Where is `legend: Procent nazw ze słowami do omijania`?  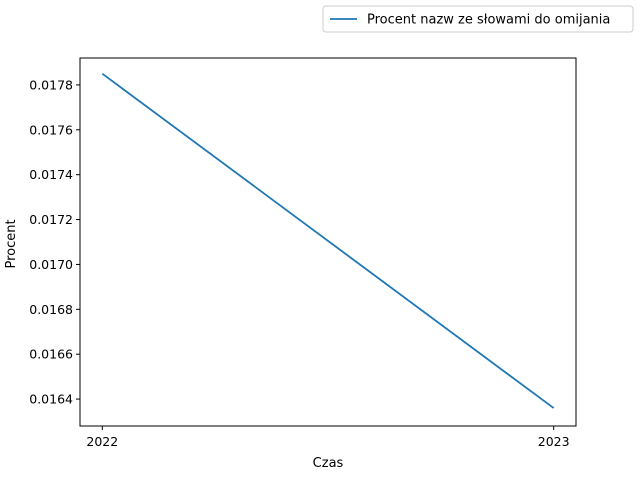
legend: Procent nazw ze słowami do omijania is located at coordinates (478, 19).